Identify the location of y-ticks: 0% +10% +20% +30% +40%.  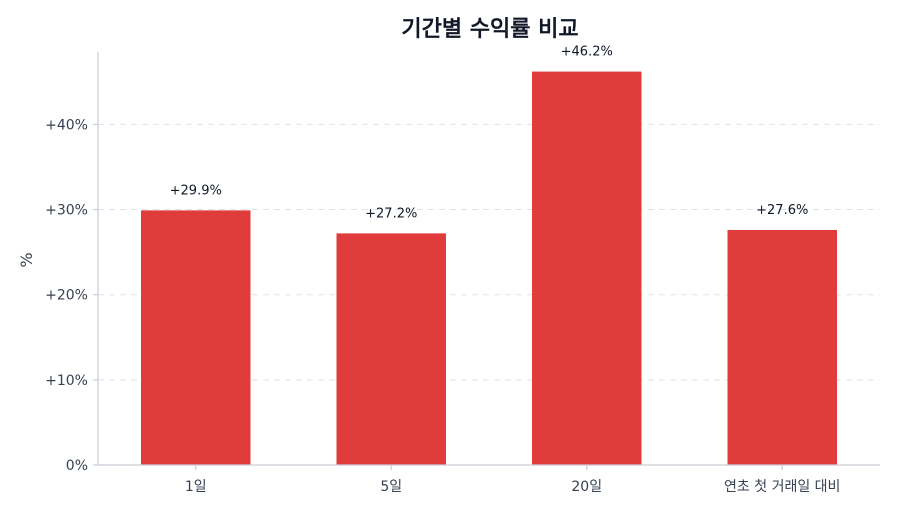
(71, 295).